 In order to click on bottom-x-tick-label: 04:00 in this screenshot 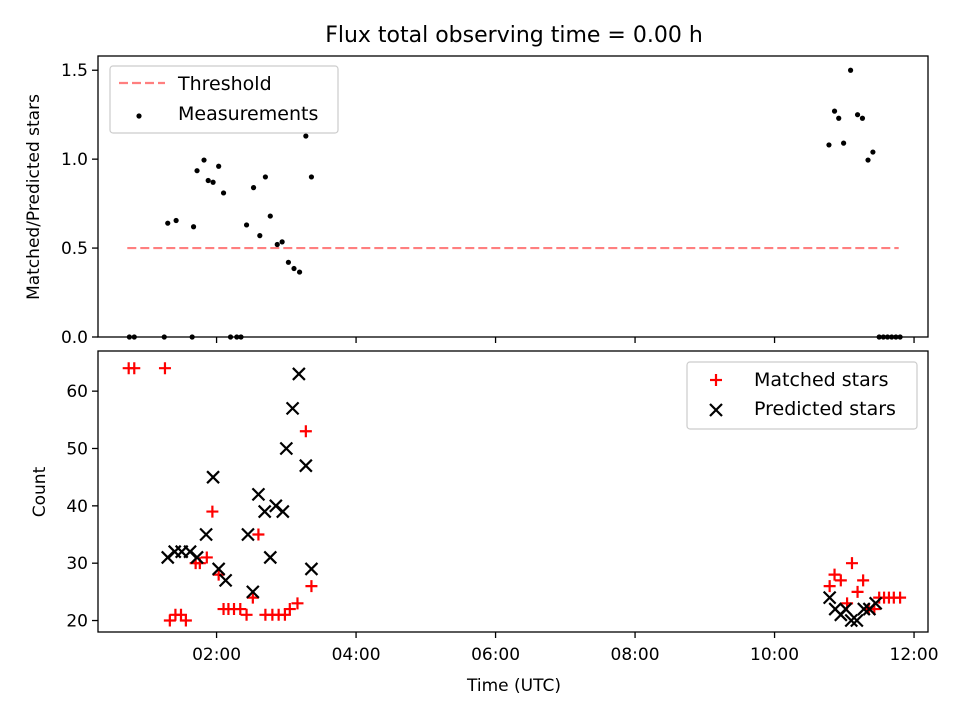, I will do `click(356, 655)`.